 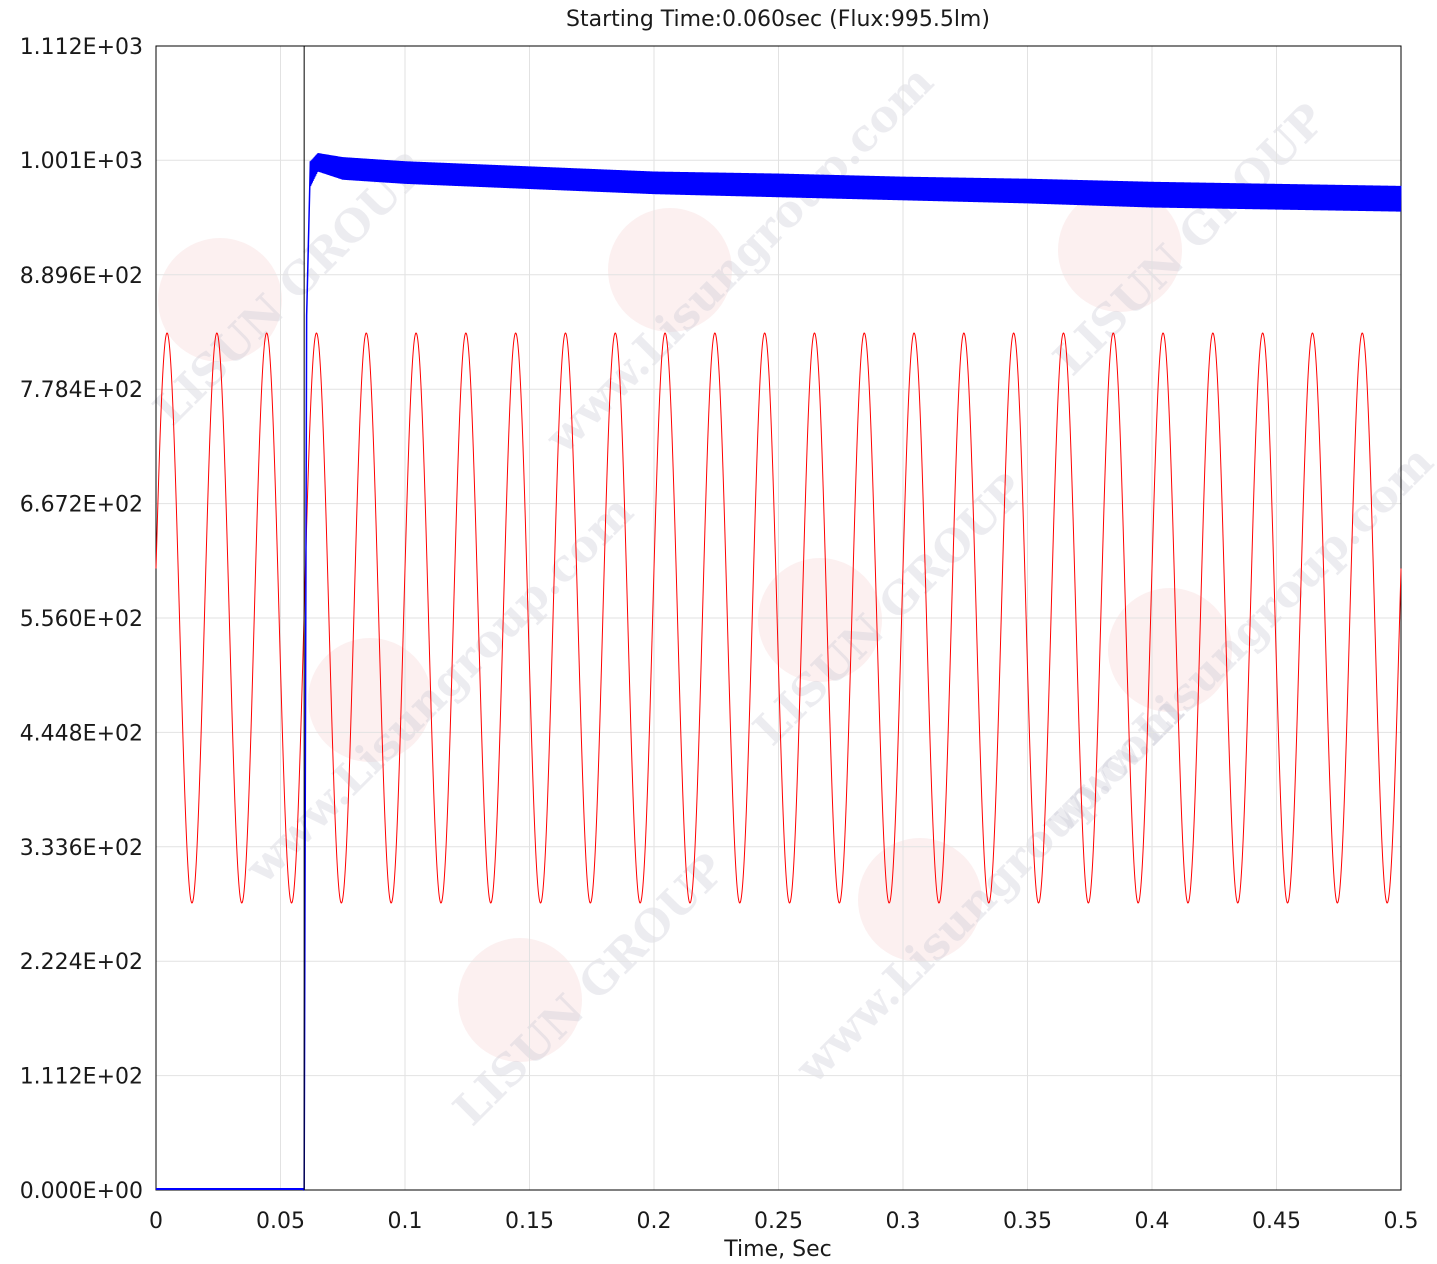 I want to click on x-tick-label: 0.3, so click(x=903, y=1221).